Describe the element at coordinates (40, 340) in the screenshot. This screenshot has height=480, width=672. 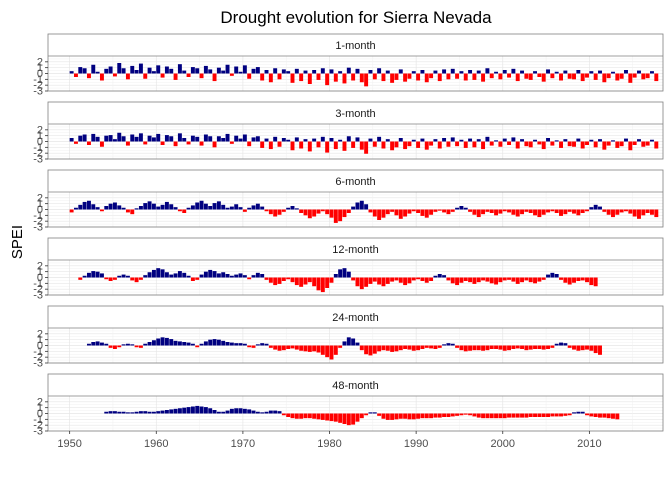
I see `y-tick-label: 1` at that location.